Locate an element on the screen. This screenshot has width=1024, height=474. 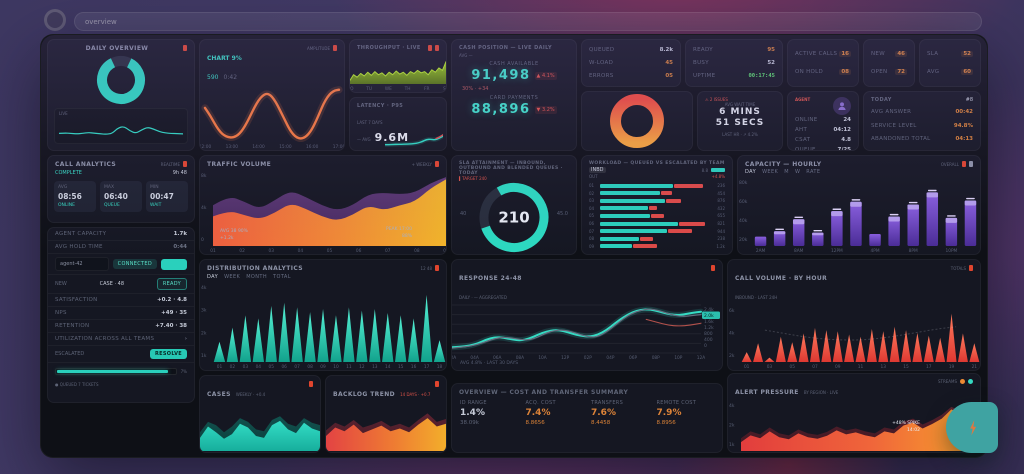
app-logo is located at coordinates (55, 20).